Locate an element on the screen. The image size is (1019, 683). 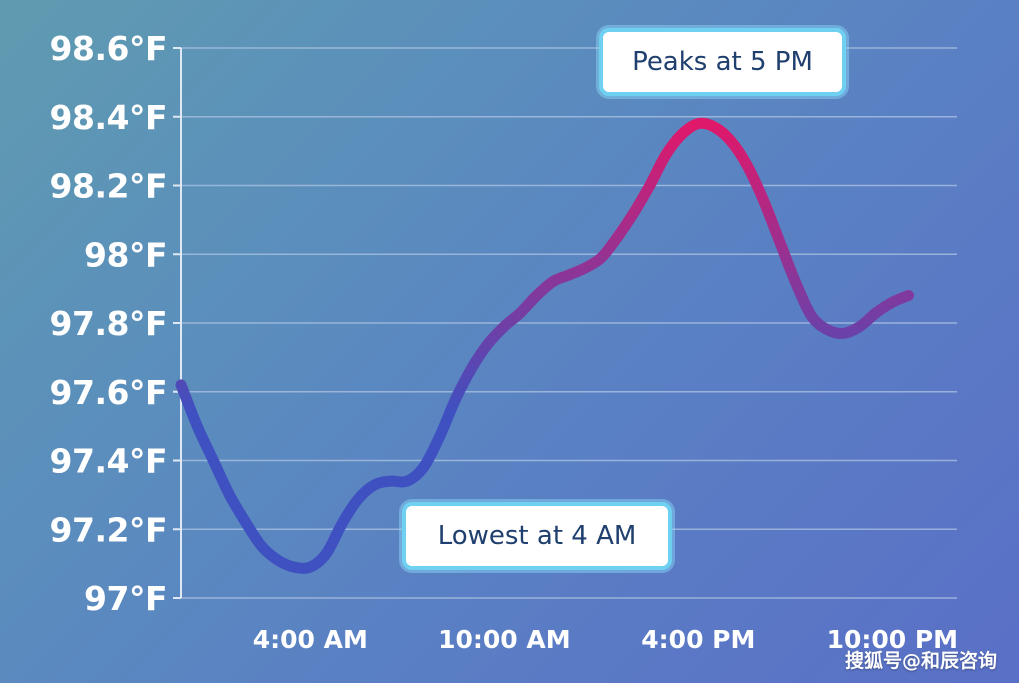
y-axis is located at coordinates (177, 323).